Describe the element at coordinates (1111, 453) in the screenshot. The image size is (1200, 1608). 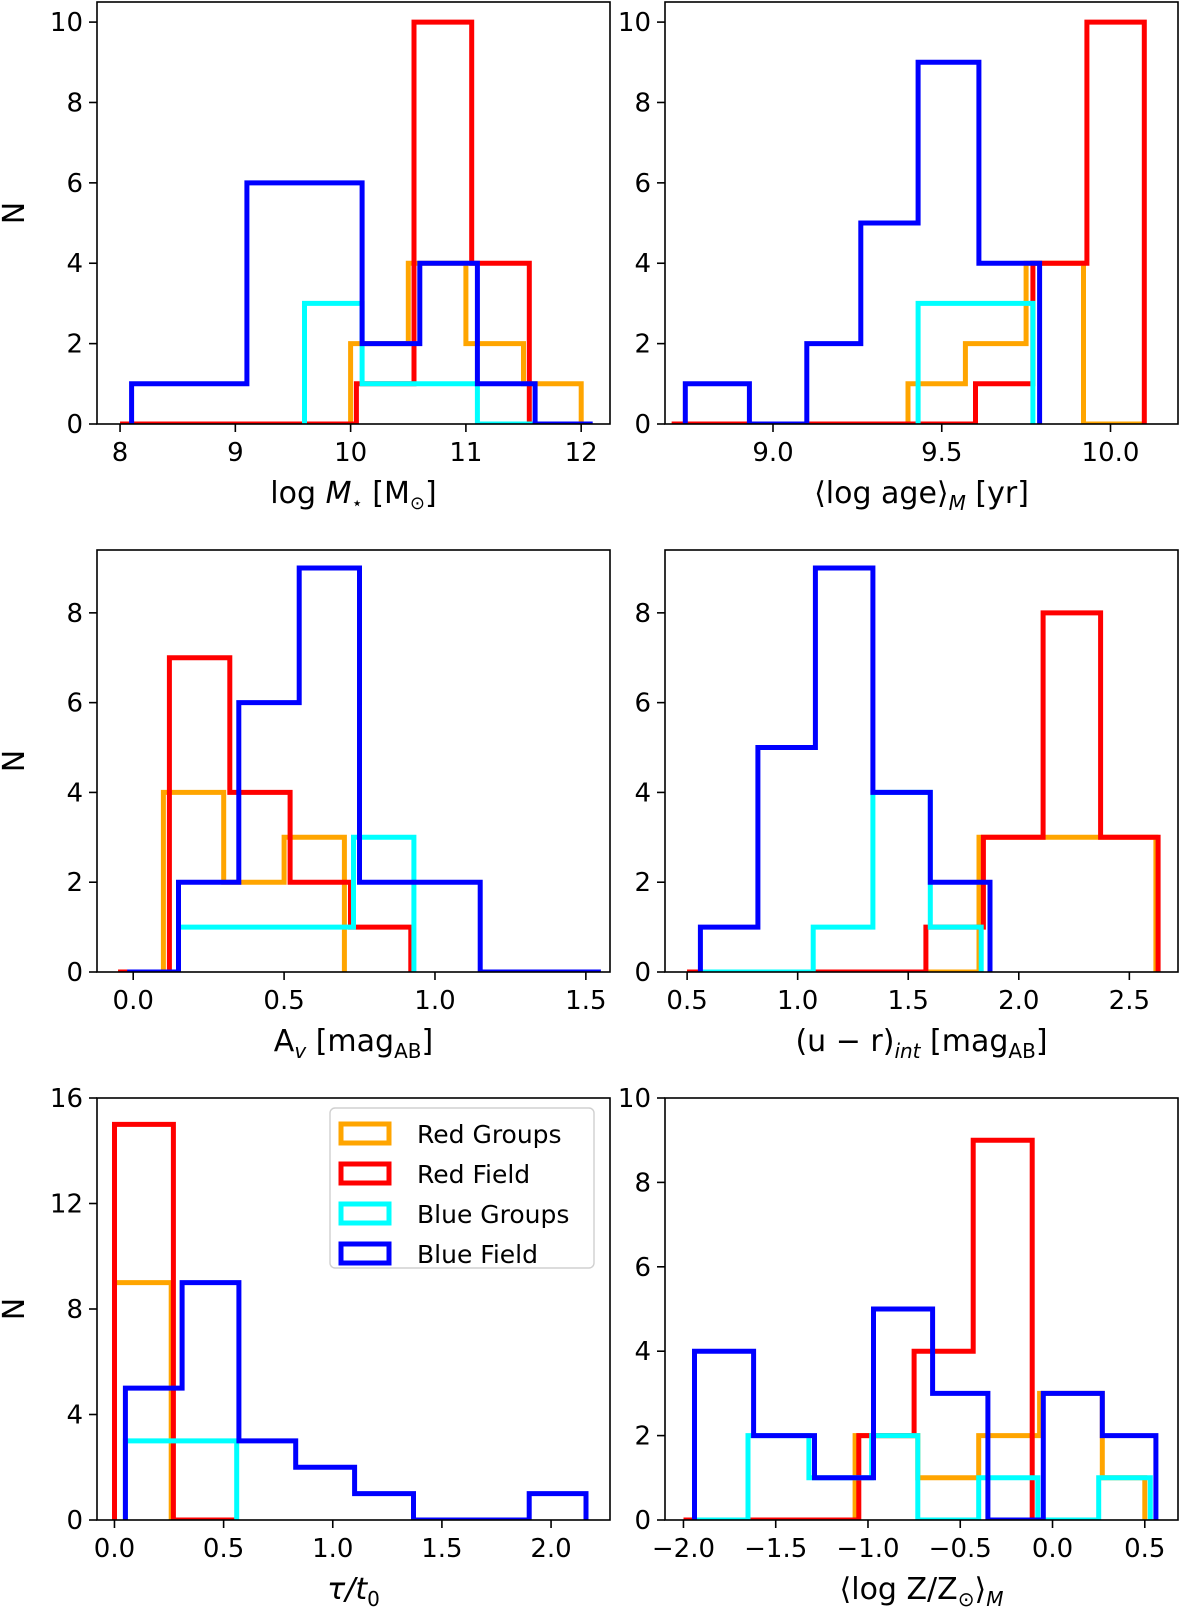
I see `x-tick-label: 10.0` at that location.